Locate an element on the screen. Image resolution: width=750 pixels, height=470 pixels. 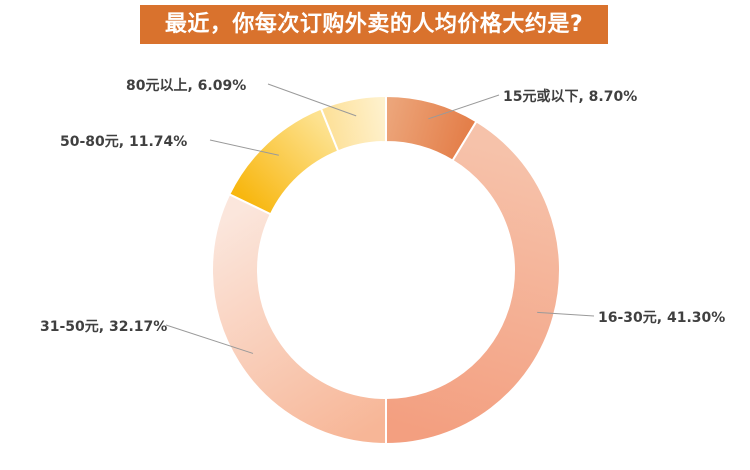
data-label-3: 50-80元, 11.74% is located at coordinates (123, 142).